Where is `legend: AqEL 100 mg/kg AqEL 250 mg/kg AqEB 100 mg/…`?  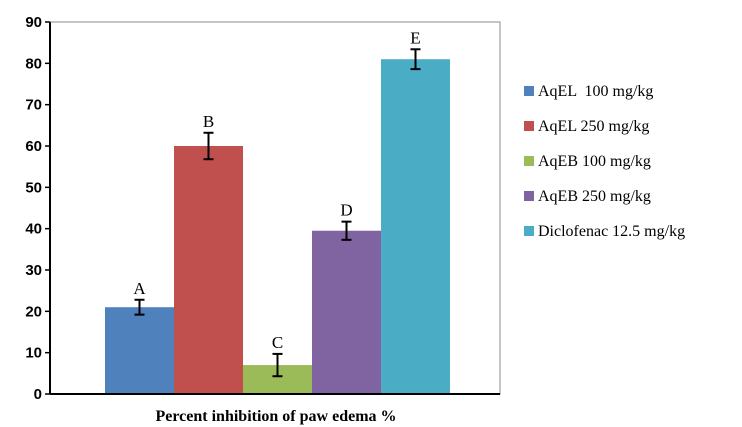
legend: AqEL 100 mg/kg AqEL 250 mg/kg AqEB 100 mg/… is located at coordinates (604, 161).